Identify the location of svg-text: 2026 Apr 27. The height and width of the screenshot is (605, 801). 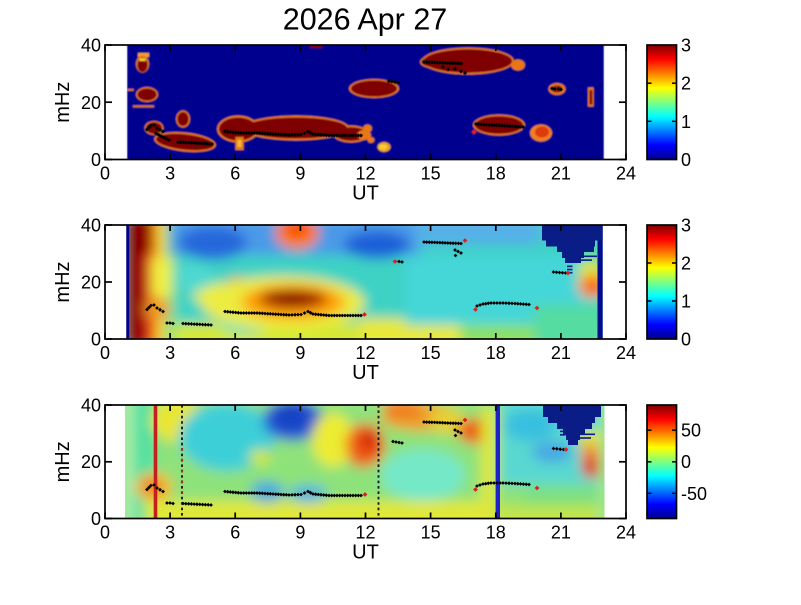
(365, 20).